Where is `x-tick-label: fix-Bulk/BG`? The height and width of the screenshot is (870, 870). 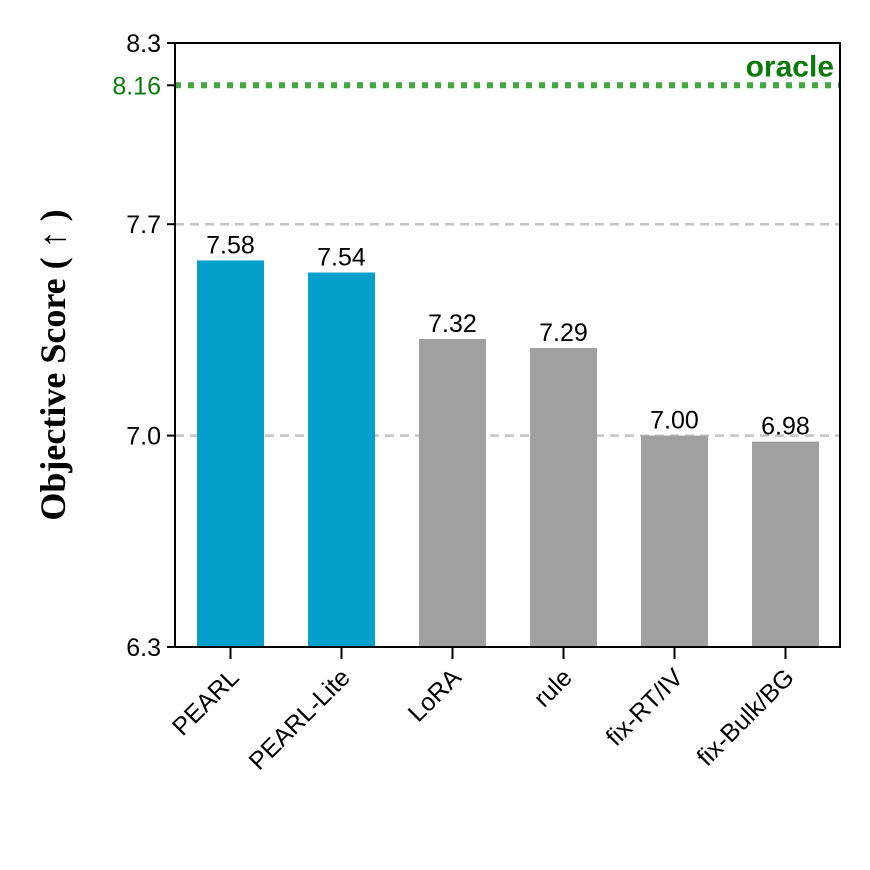 x-tick-label: fix-Bulk/BG is located at coordinates (746, 717).